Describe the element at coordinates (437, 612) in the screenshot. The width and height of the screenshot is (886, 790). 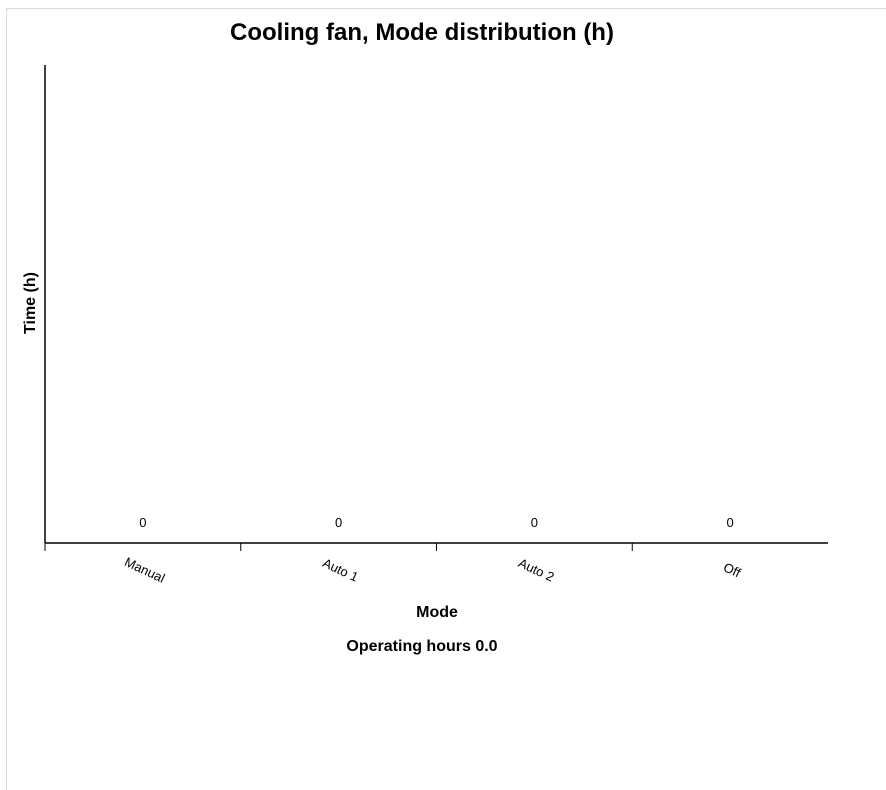
I see `x-axis-title: Mode` at that location.